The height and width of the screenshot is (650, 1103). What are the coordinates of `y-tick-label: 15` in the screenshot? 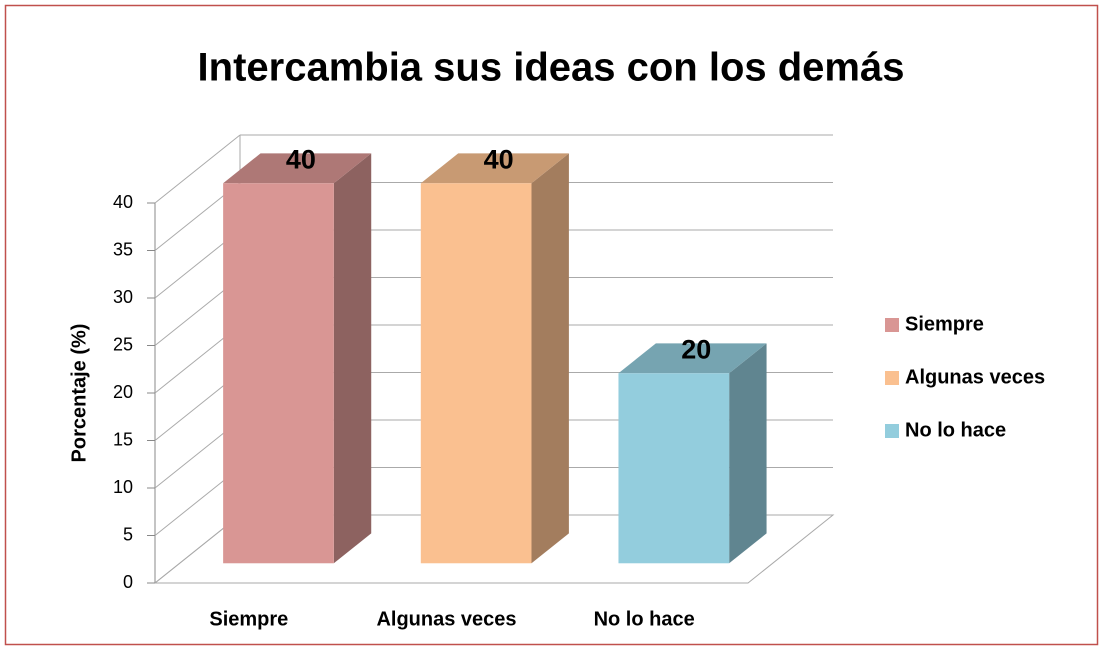 It's located at (123, 439).